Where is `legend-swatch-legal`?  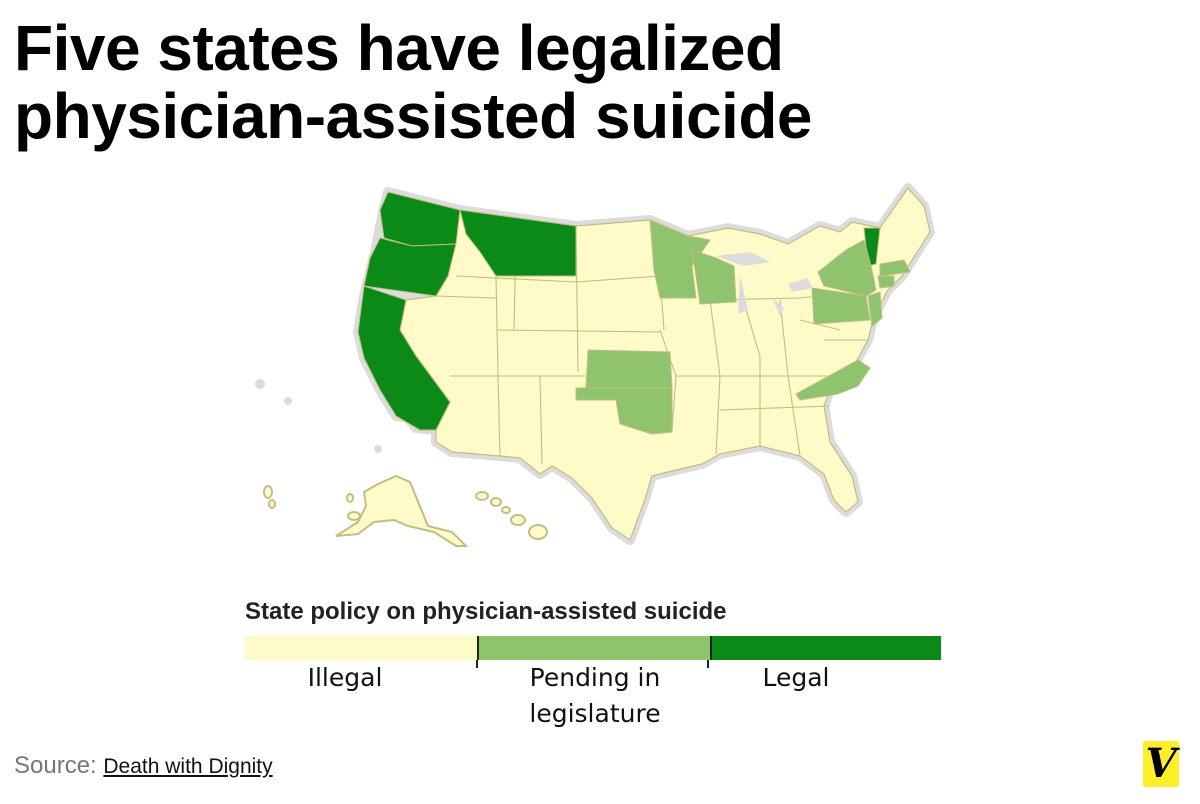
legend-swatch-legal is located at coordinates (825, 648).